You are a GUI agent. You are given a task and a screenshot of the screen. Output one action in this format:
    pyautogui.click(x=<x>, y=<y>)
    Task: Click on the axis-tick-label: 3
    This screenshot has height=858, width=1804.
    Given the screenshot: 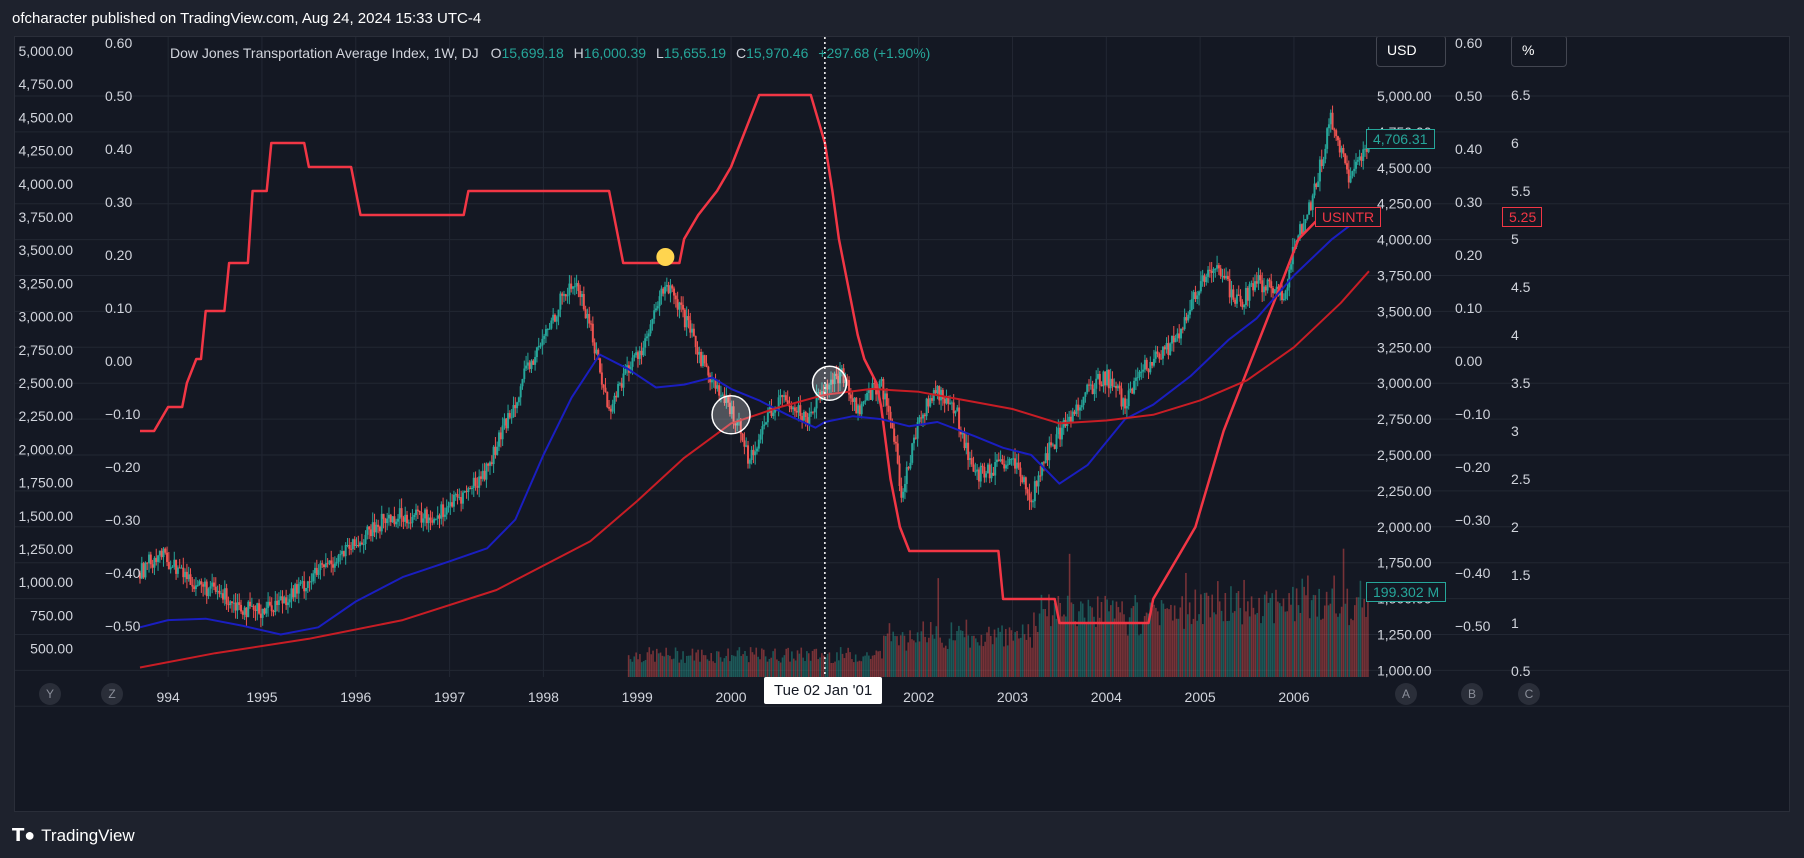 What is the action you would take?
    pyautogui.click(x=1515, y=431)
    